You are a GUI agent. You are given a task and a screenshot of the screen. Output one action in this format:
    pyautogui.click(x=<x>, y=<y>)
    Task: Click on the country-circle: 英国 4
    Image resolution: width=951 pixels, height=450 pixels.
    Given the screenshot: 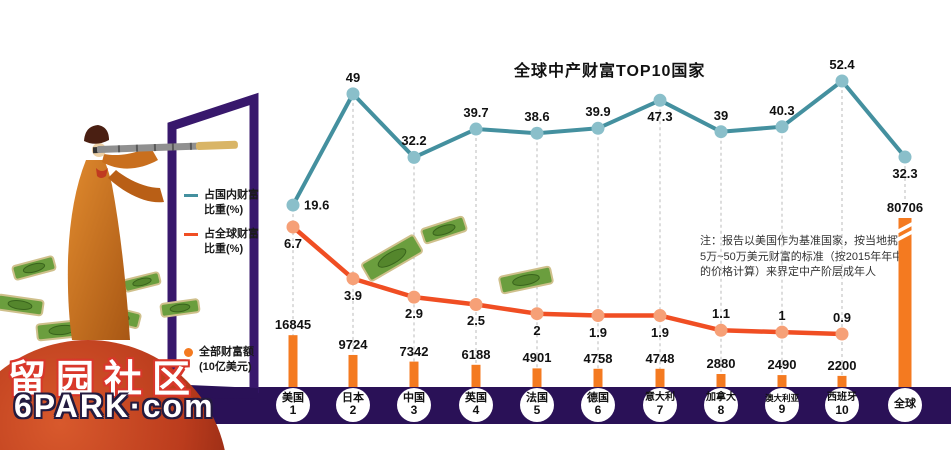 What is the action you would take?
    pyautogui.click(x=476, y=405)
    